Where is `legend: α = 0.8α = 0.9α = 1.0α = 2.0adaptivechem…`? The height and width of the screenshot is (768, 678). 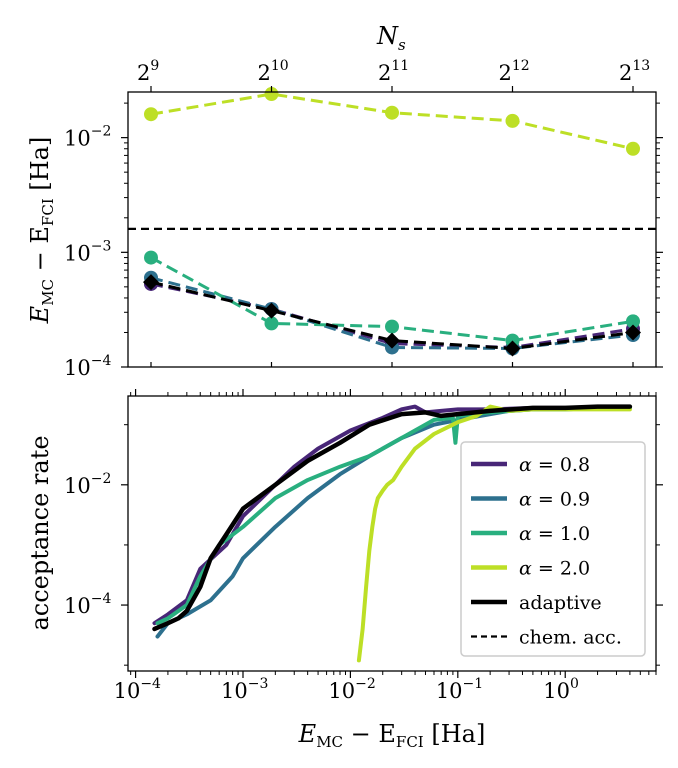
legend: α = 0.8α = 0.9α = 1.0α = 2.0adaptivechem… is located at coordinates (553, 549).